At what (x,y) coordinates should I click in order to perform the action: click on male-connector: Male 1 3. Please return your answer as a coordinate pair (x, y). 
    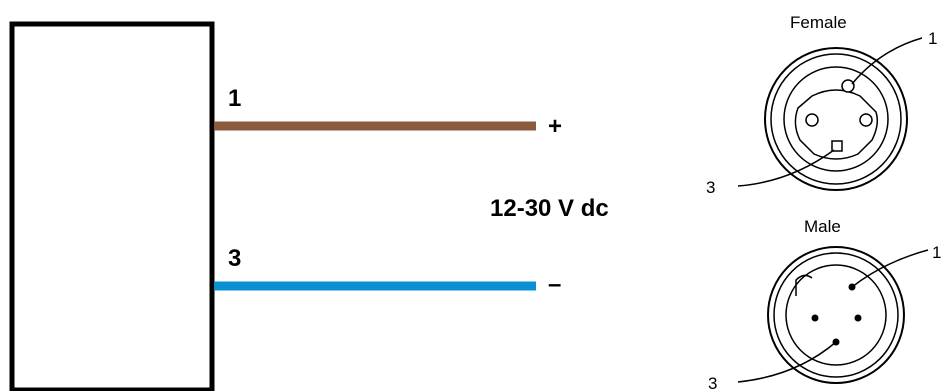
    Looking at the image, I should click on (824, 304).